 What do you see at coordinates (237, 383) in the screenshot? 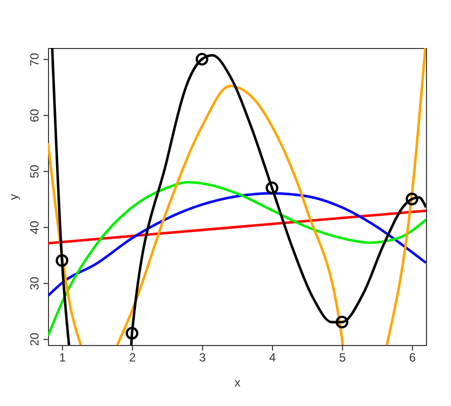
I see `x-axis-title: x` at bounding box center [237, 383].